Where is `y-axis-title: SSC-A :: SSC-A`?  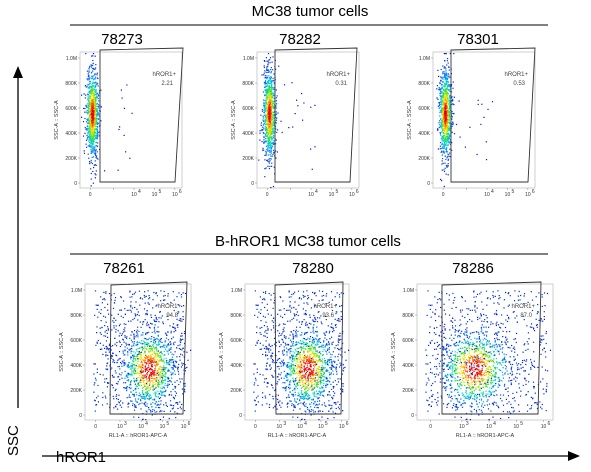
y-axis-title: SSC-A :: SSC-A is located at coordinates (57, 120).